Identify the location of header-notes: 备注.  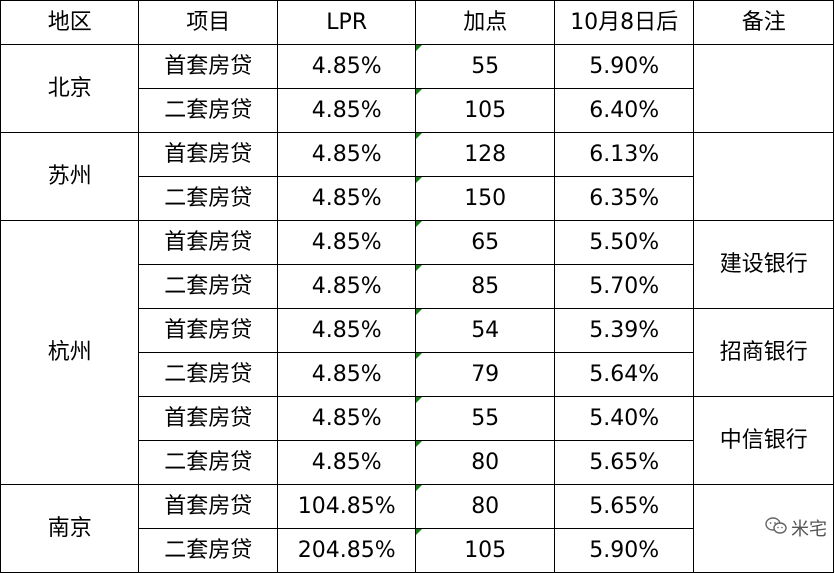
(763, 22).